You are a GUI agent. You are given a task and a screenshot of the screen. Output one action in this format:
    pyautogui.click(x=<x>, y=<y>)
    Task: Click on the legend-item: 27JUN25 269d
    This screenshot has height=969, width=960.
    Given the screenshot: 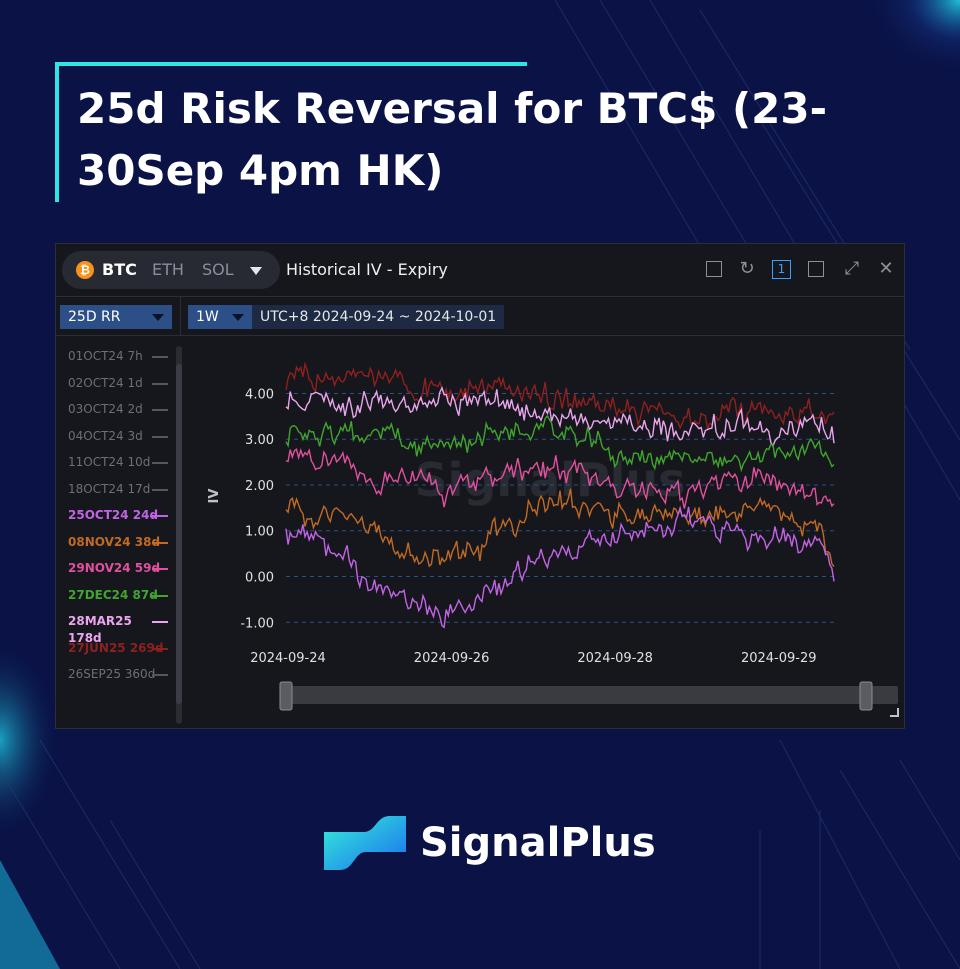 What is the action you would take?
    pyautogui.click(x=118, y=648)
    